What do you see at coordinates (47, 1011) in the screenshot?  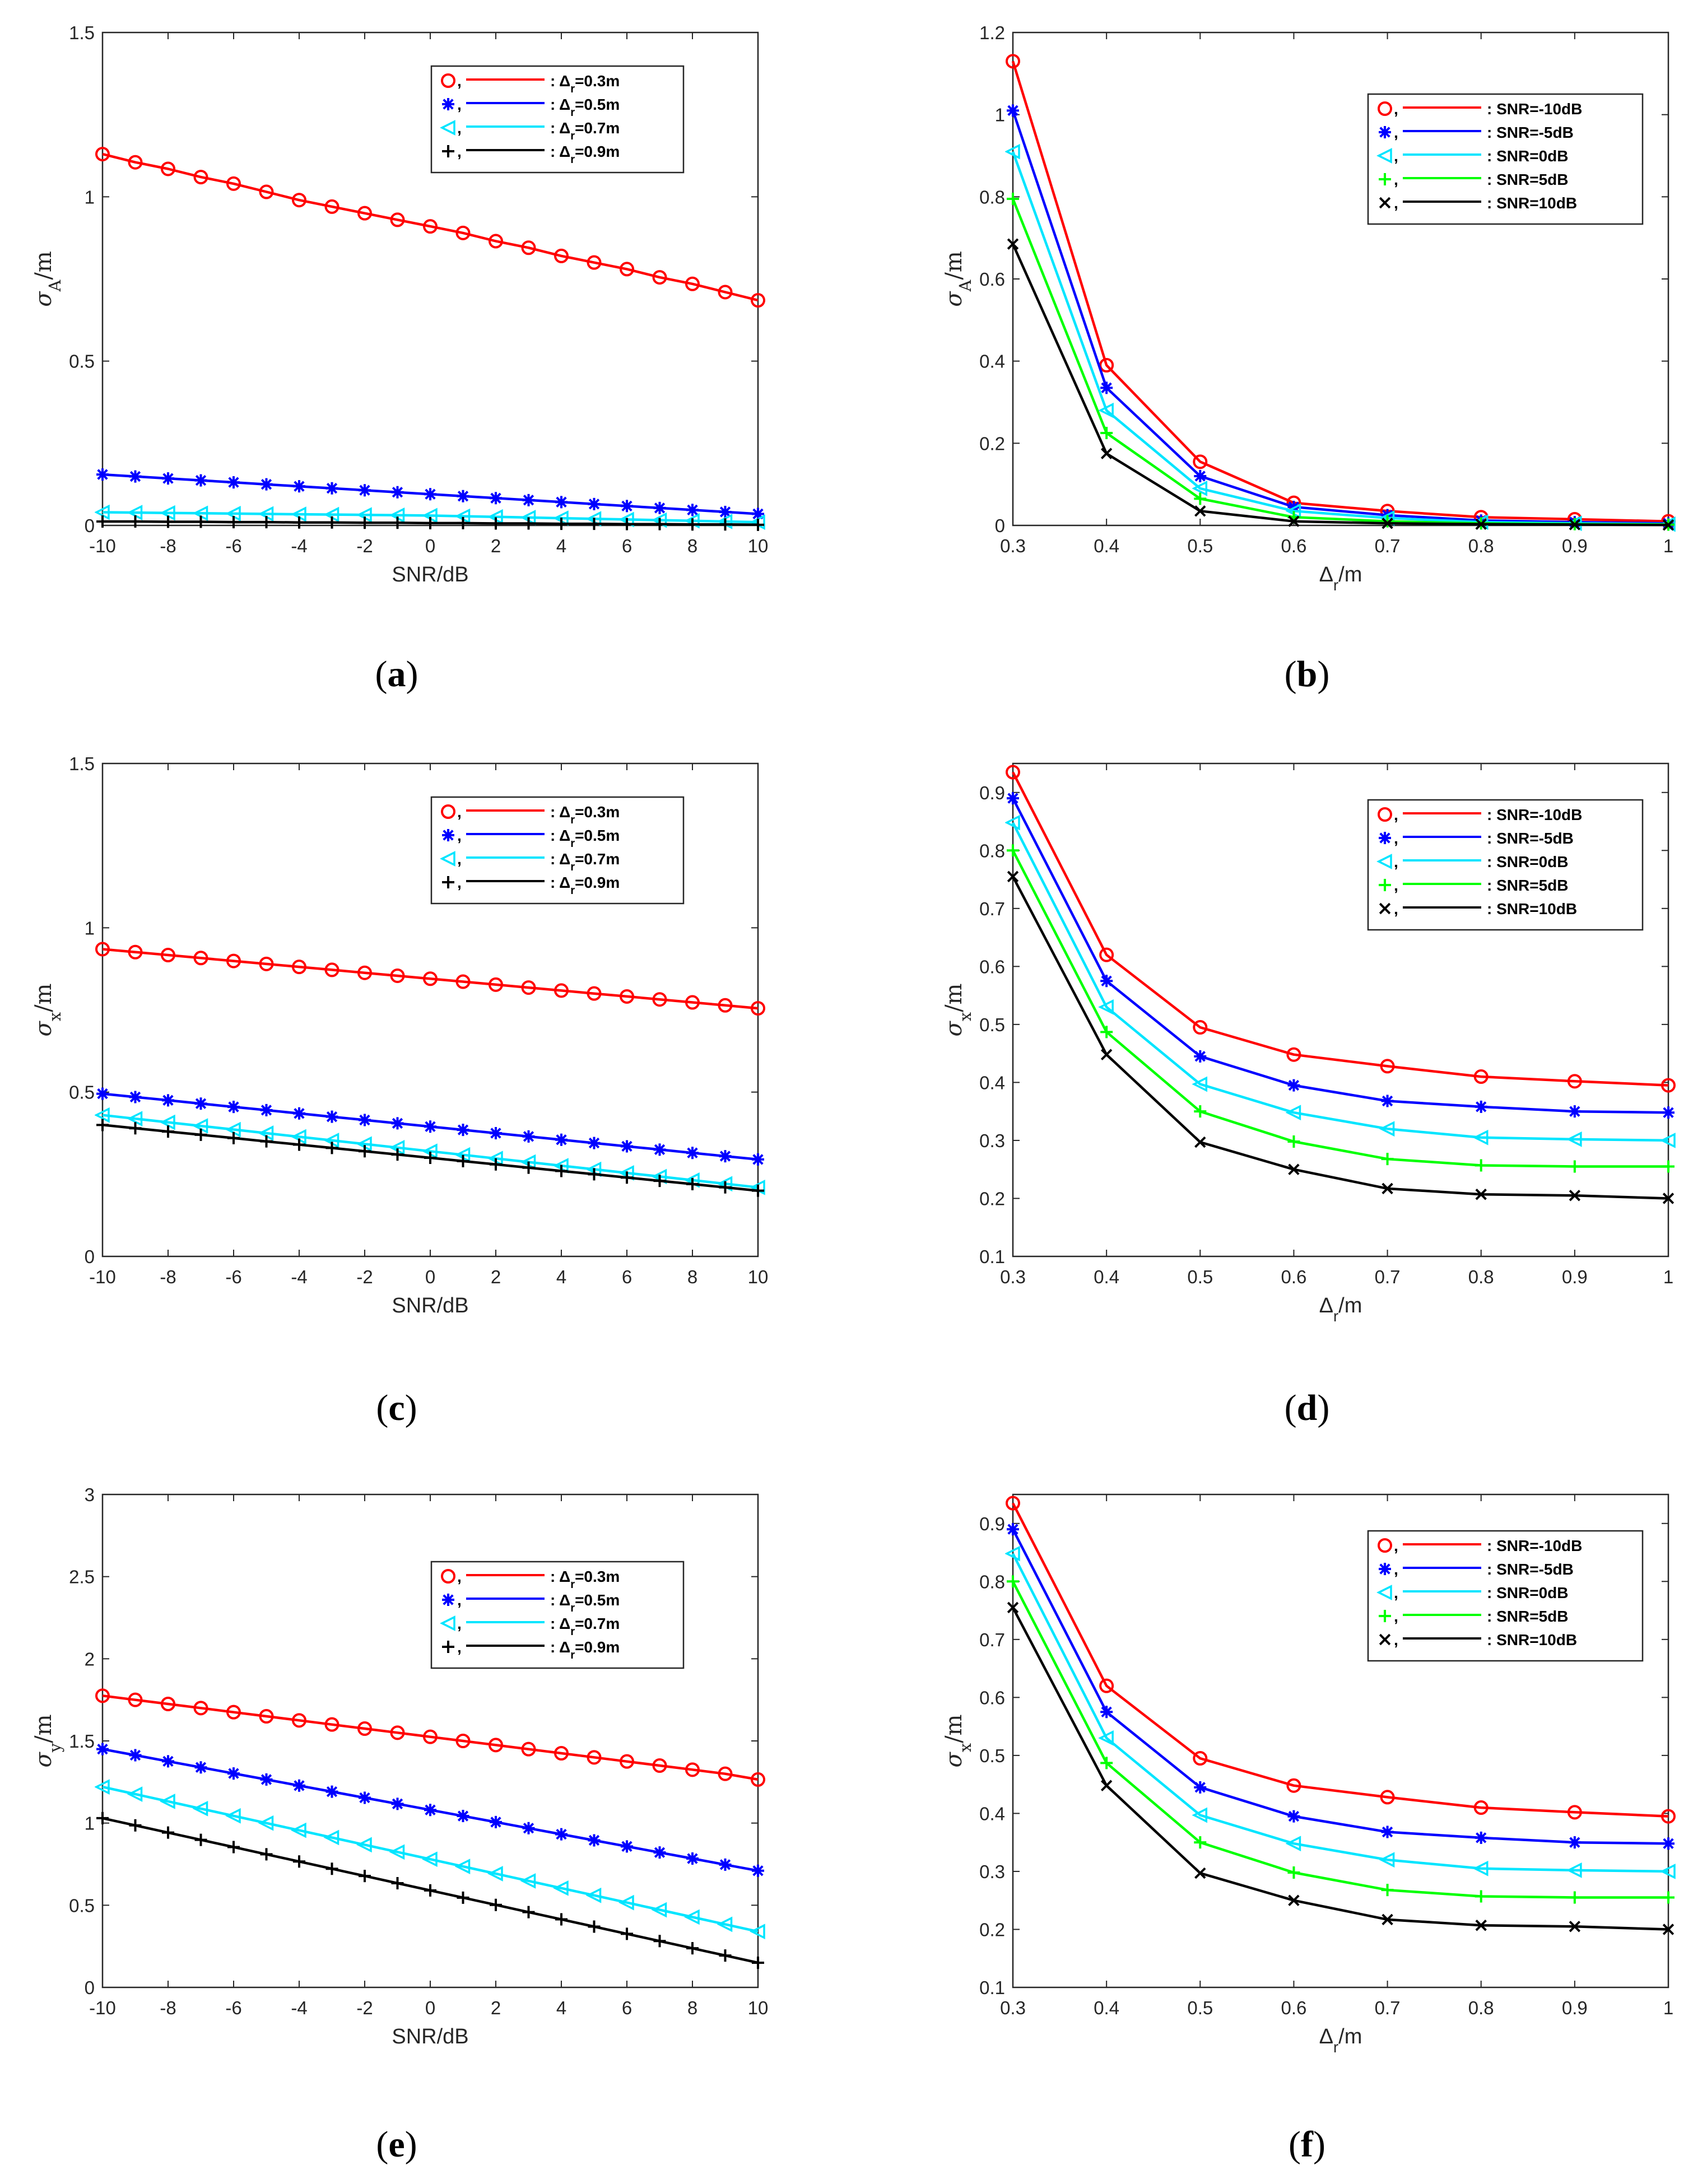 I see `svg-text: σx/m` at bounding box center [47, 1011].